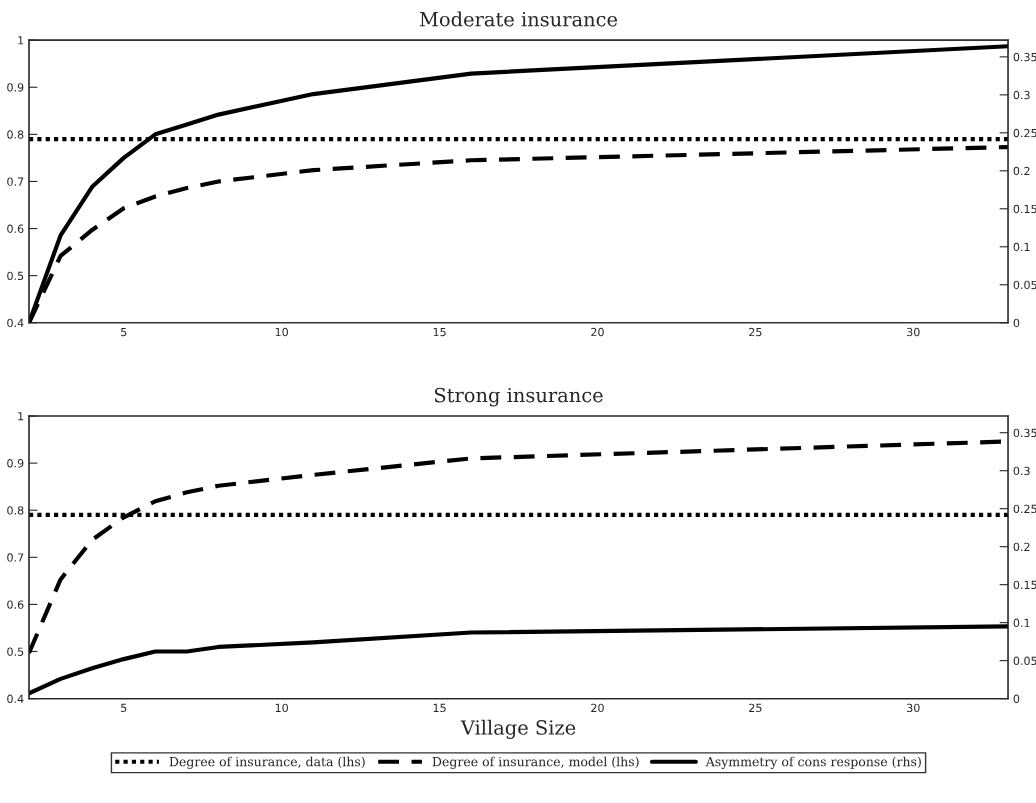 Image resolution: width=1036 pixels, height=803 pixels. What do you see at coordinates (519, 660) in the screenshot?
I see `line-series` at bounding box center [519, 660].